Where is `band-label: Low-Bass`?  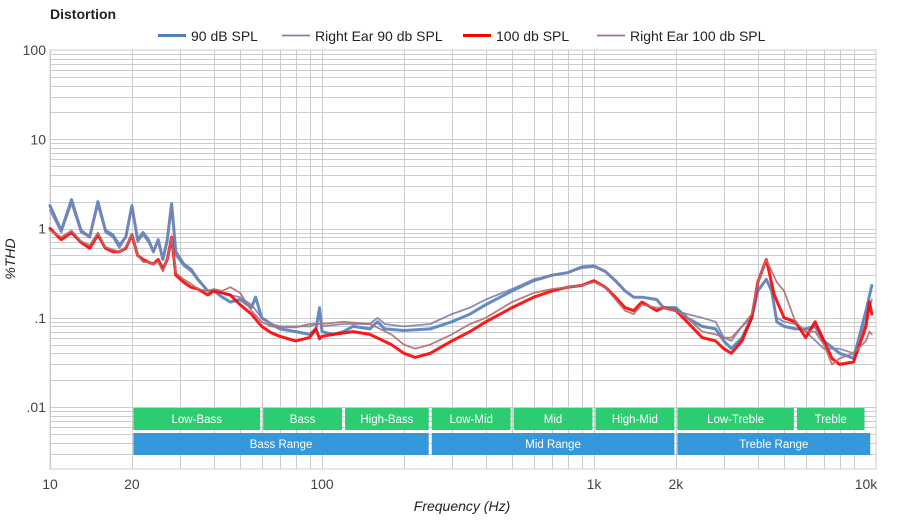
band-label: Low-Bass is located at coordinates (197, 420).